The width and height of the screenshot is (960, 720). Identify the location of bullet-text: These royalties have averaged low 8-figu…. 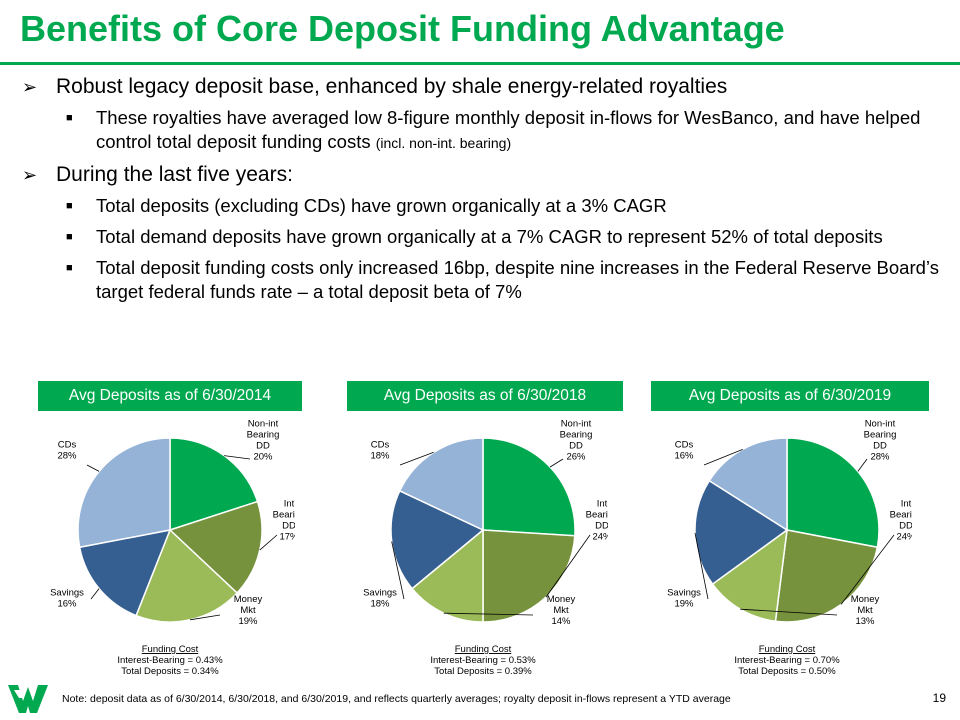
(508, 129).